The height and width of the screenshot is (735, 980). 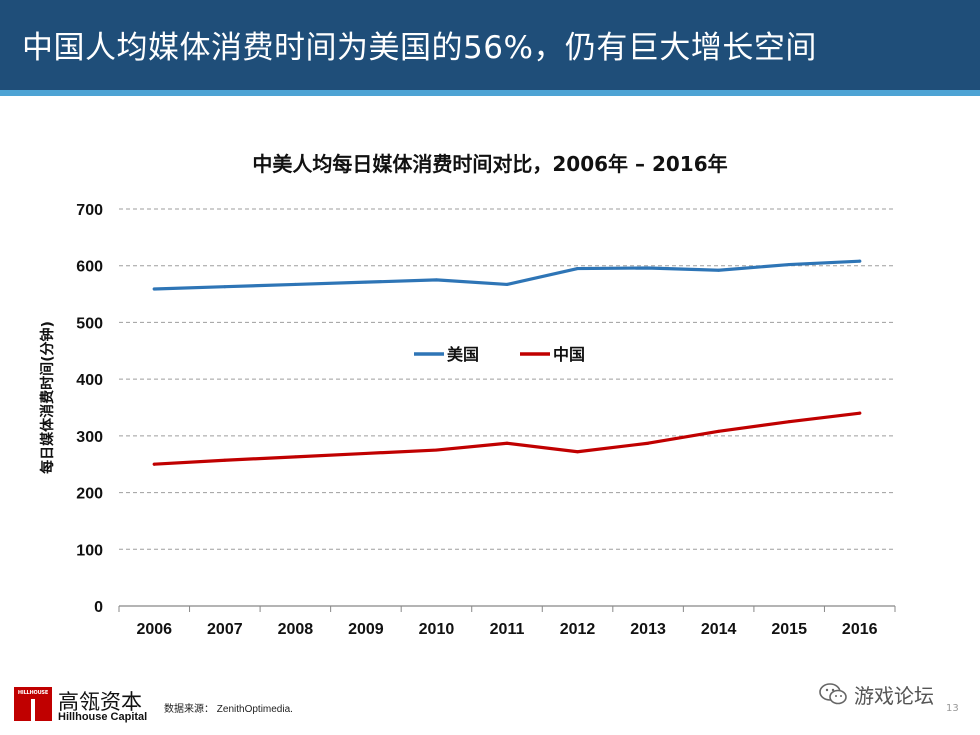 I want to click on x-tick-label: 2010, so click(x=437, y=629).